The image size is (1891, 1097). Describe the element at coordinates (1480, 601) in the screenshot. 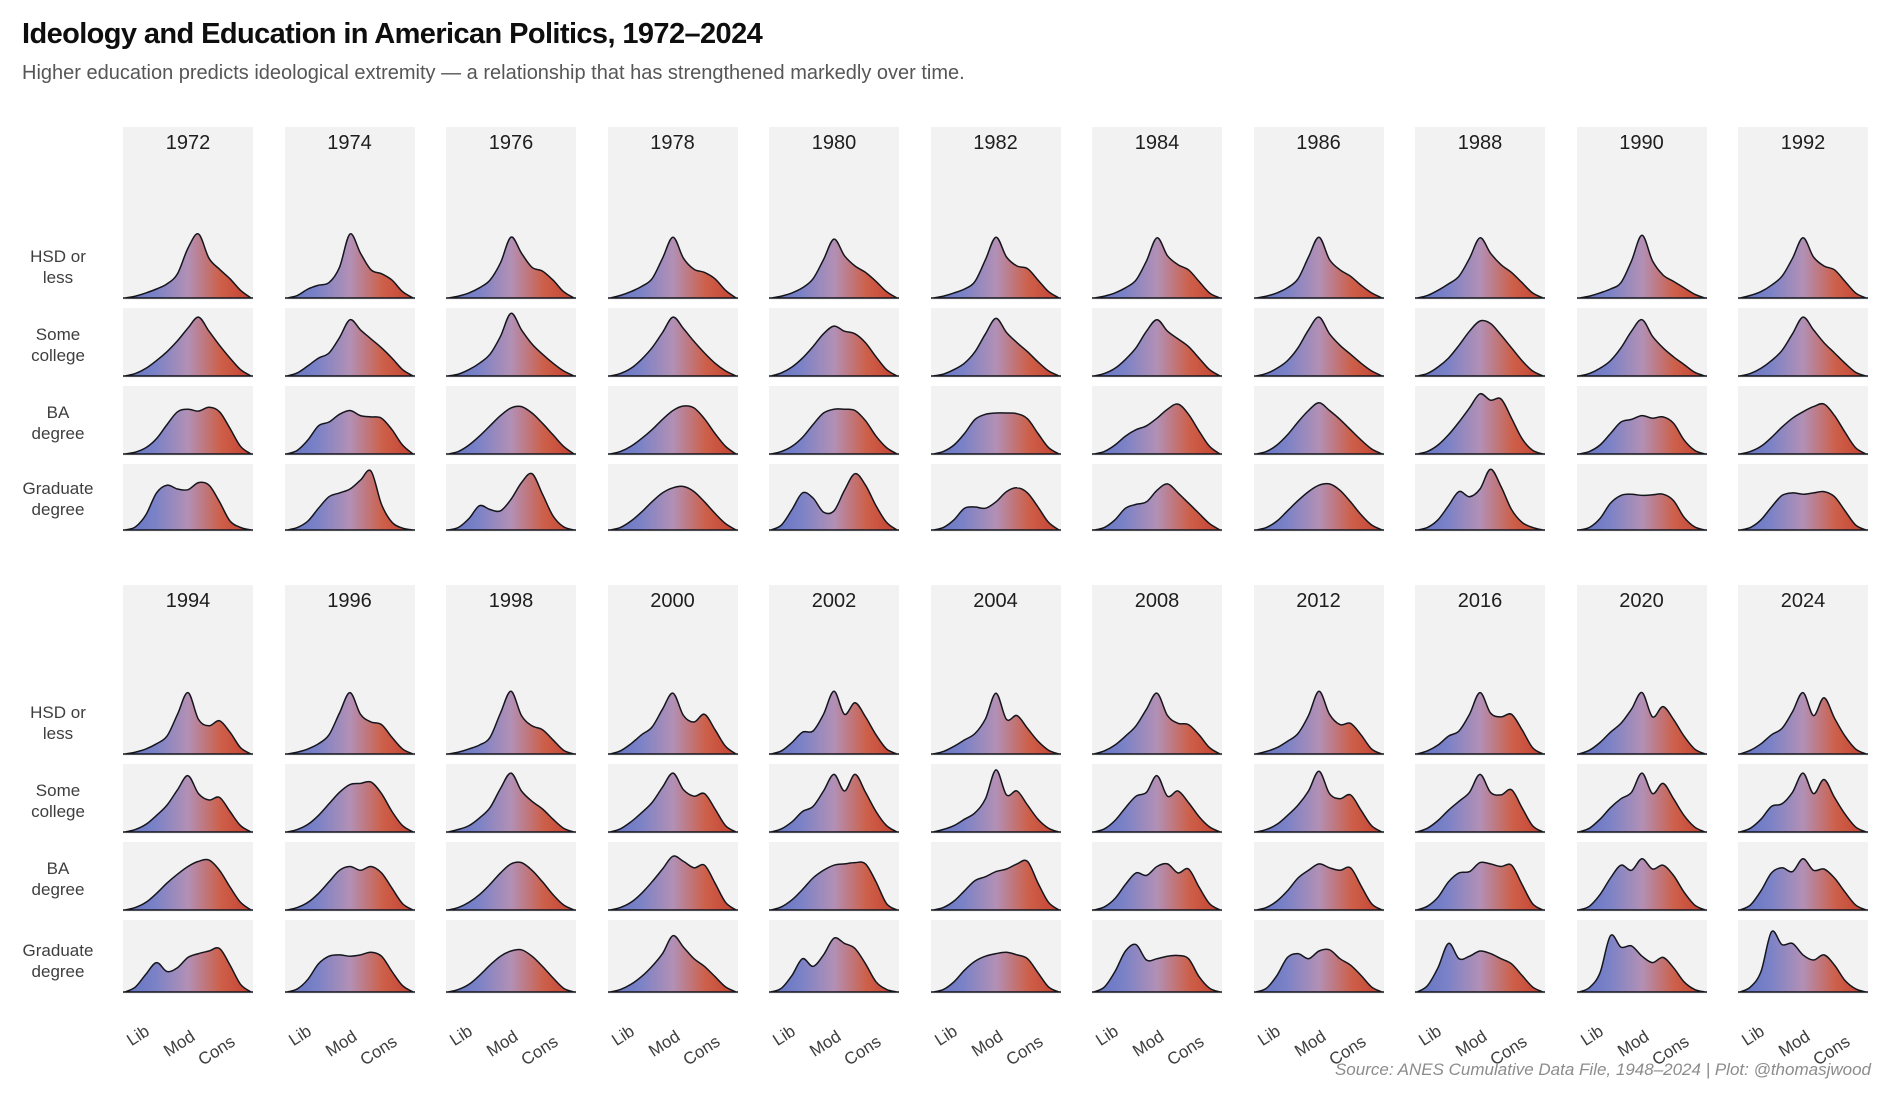

I see `year-label-2016: 2016` at that location.